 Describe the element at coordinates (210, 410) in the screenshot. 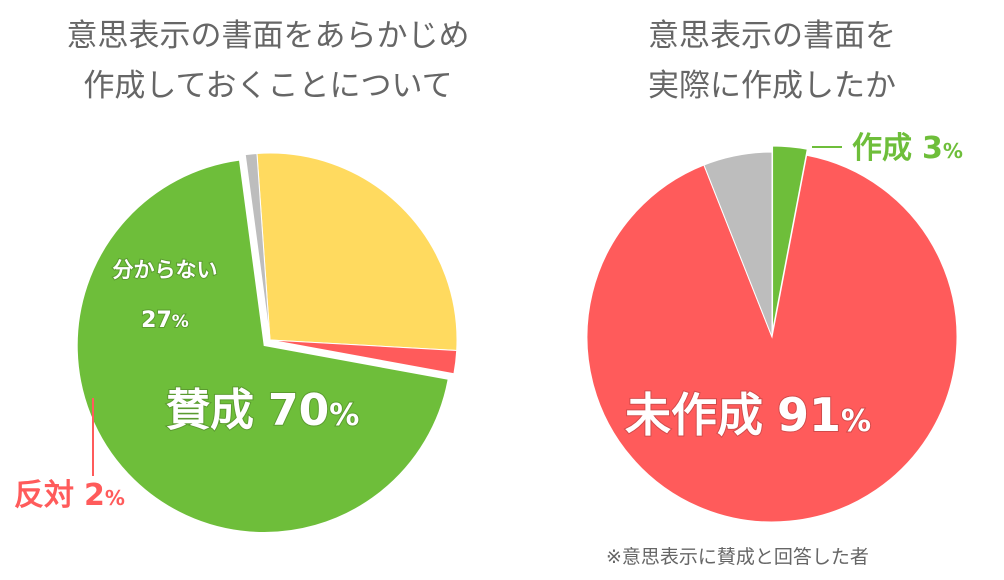

I see `chart1-label-sansei-text: 賛成` at that location.